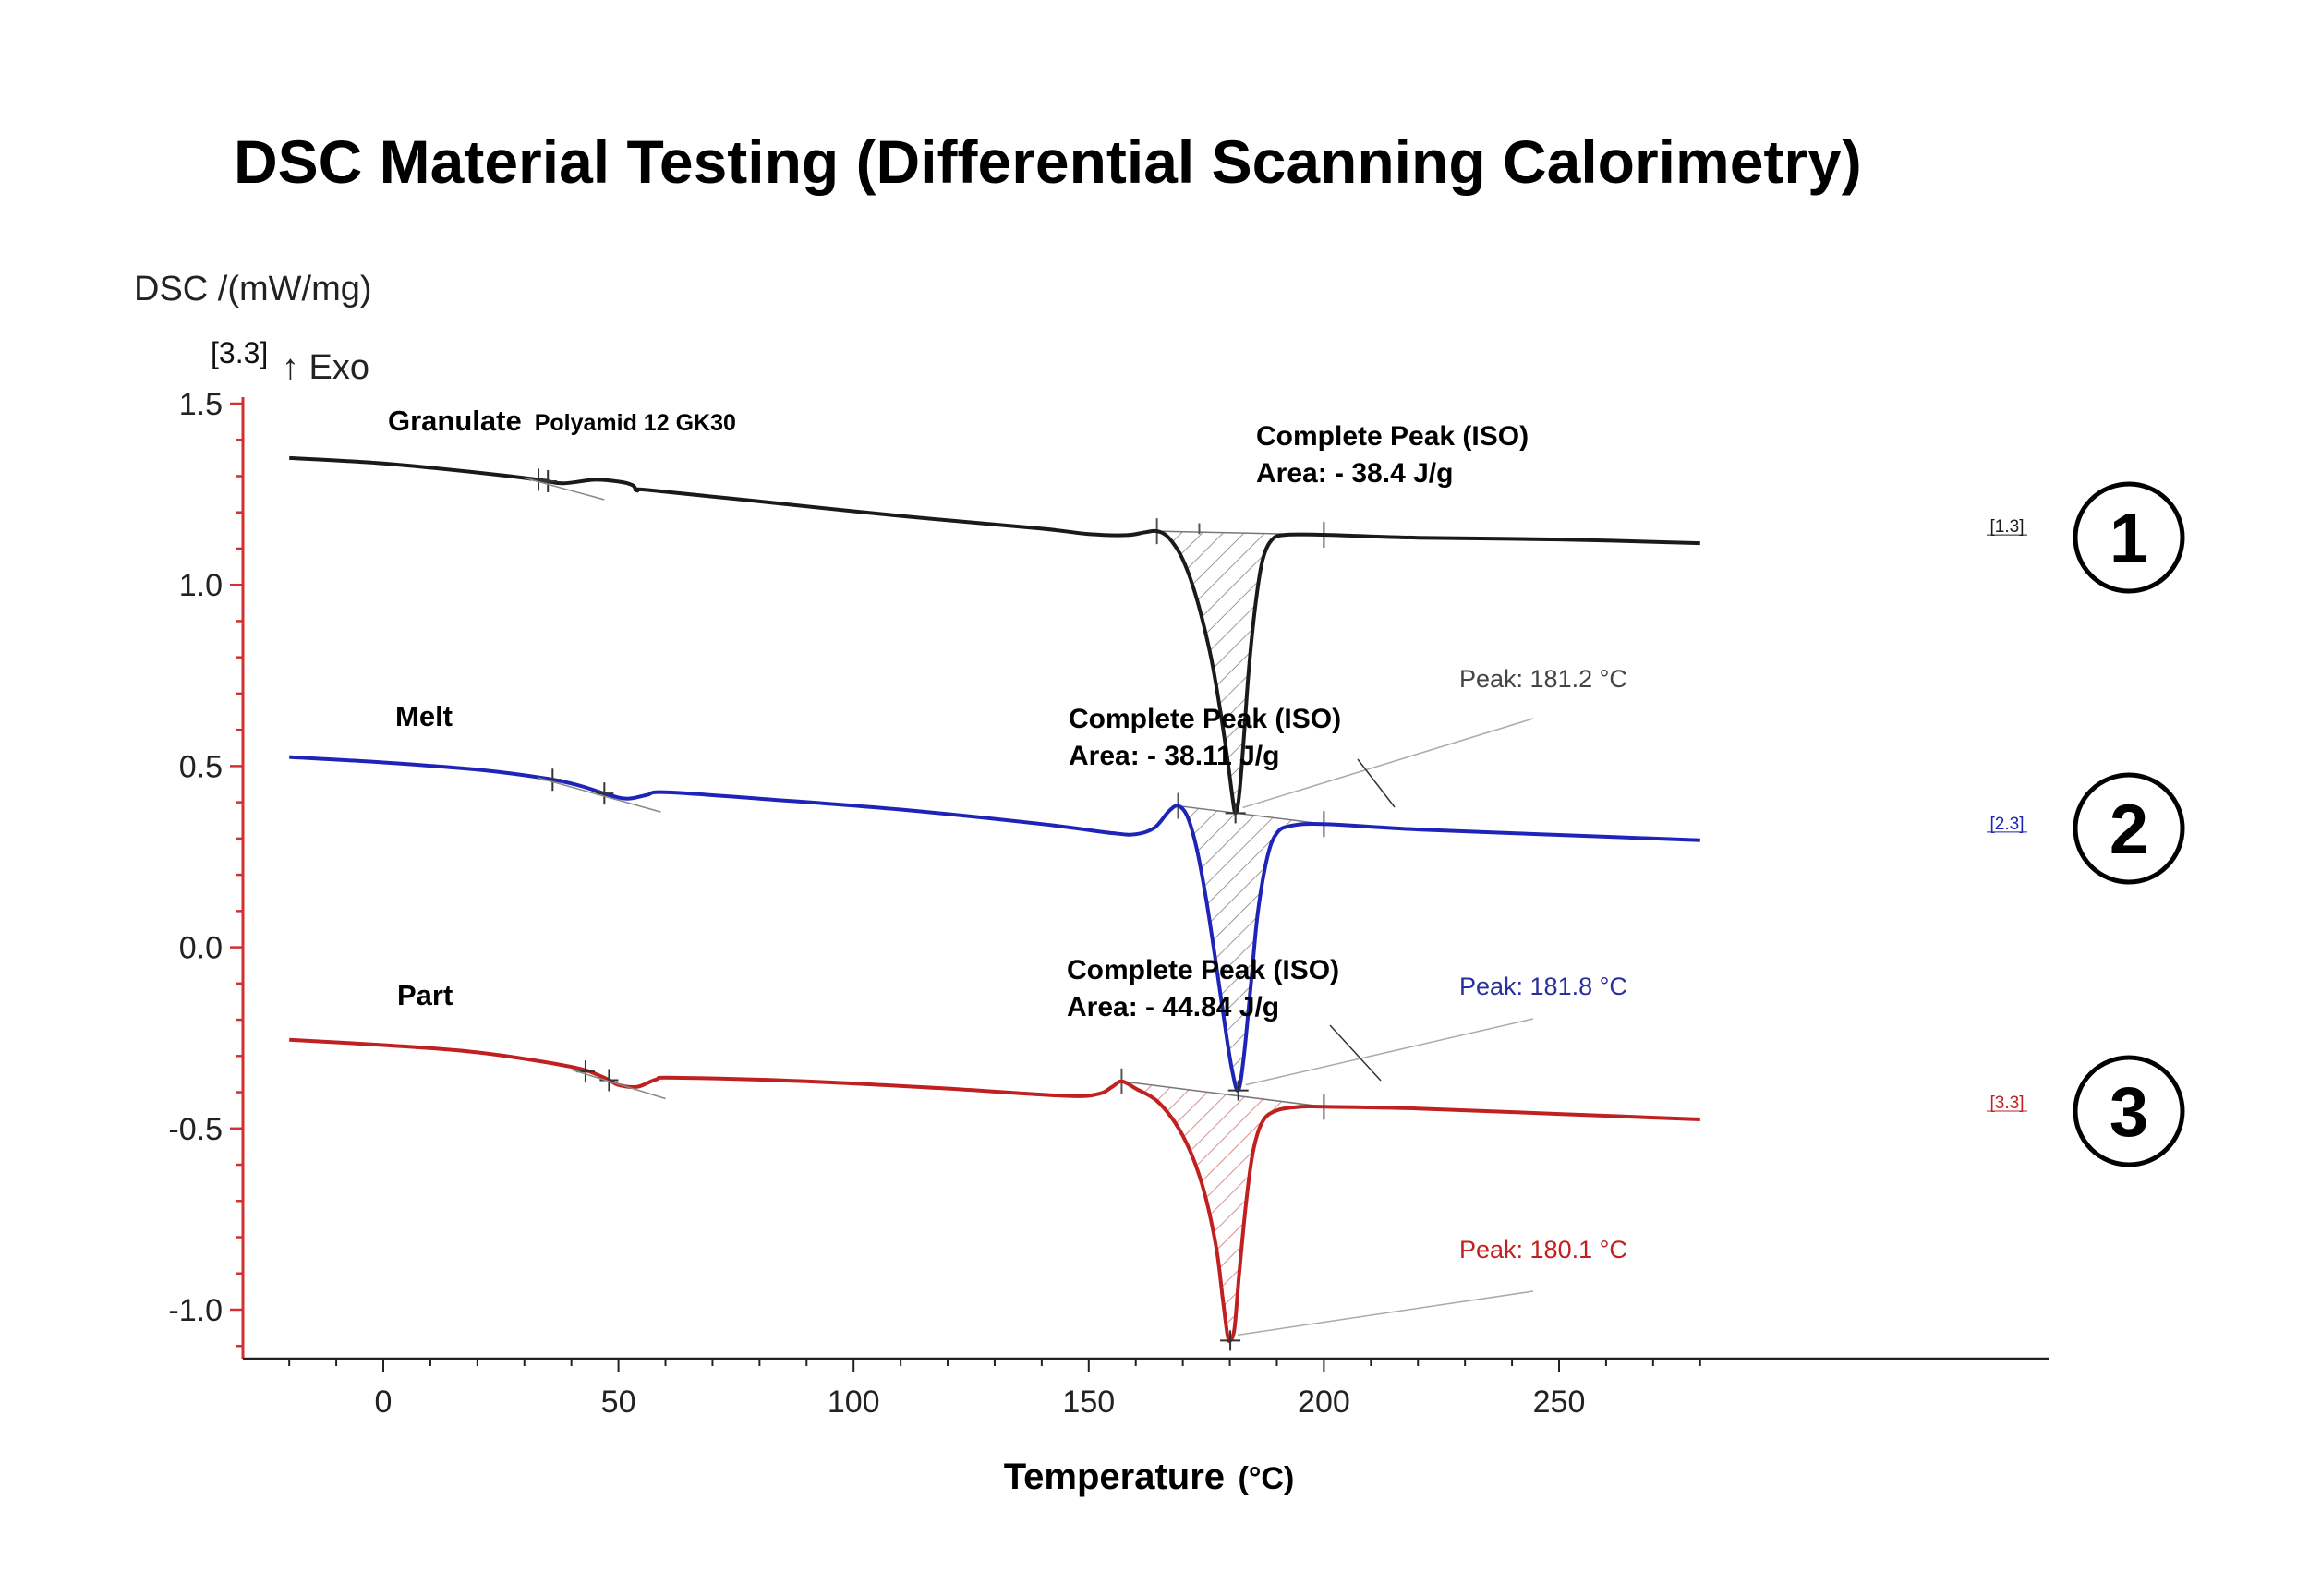 Image resolution: width=2309 pixels, height=1596 pixels. I want to click on series-badge-number: 3, so click(2129, 1112).